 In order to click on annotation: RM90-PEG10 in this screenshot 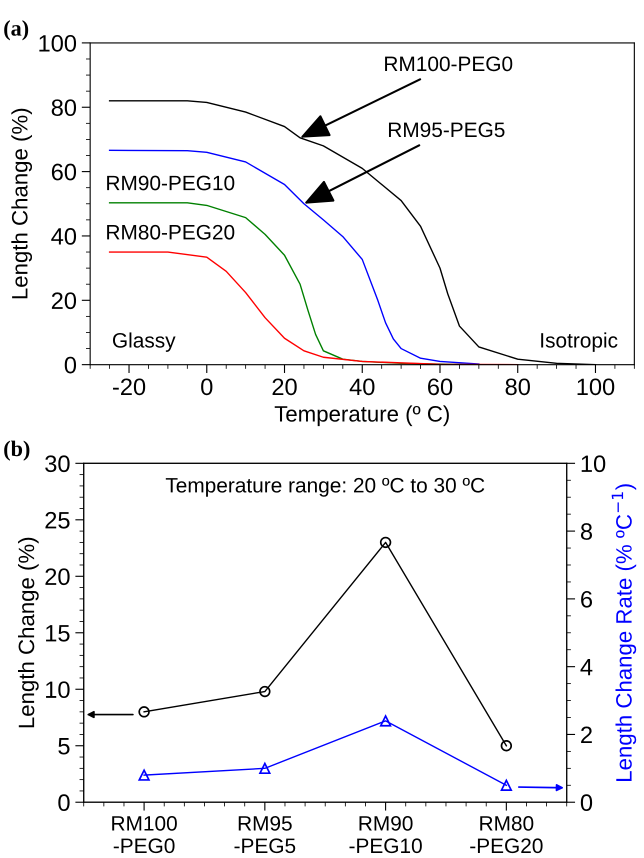, I will do `click(170, 183)`.